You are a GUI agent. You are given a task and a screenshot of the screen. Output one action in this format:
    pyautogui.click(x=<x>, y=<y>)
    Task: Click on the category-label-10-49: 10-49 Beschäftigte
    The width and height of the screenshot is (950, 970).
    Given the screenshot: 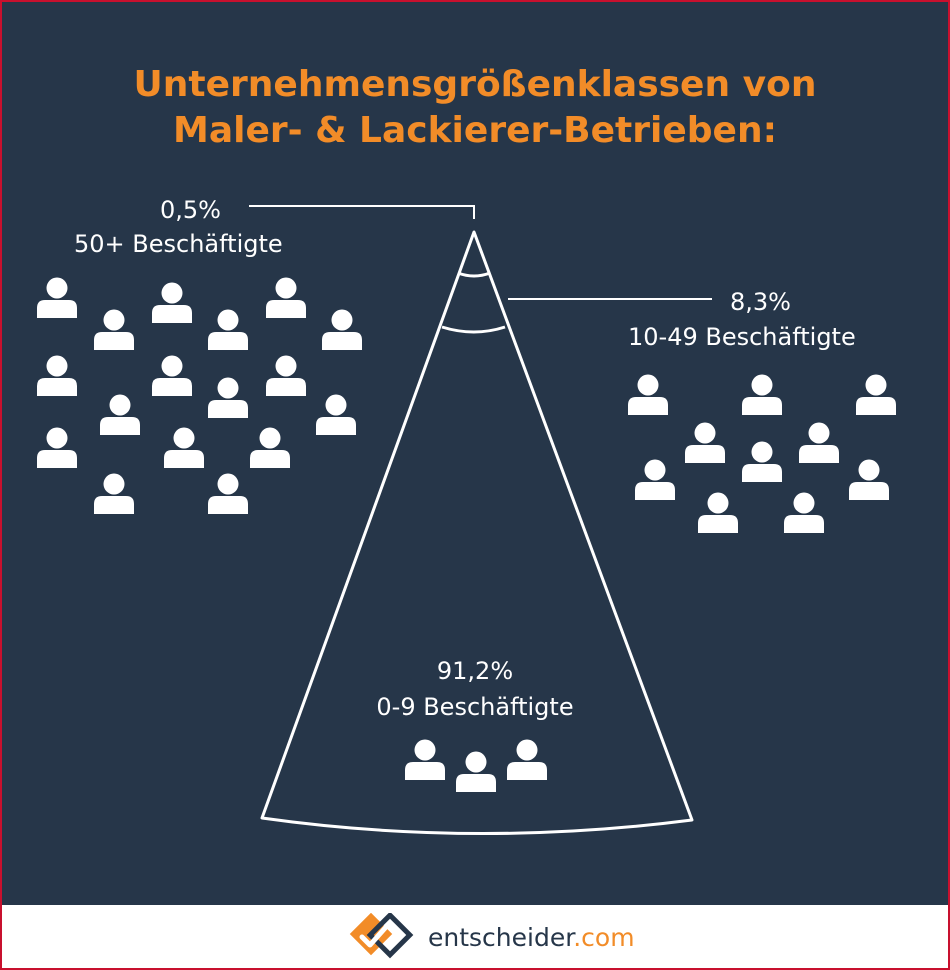 What is the action you would take?
    pyautogui.click(x=742, y=337)
    